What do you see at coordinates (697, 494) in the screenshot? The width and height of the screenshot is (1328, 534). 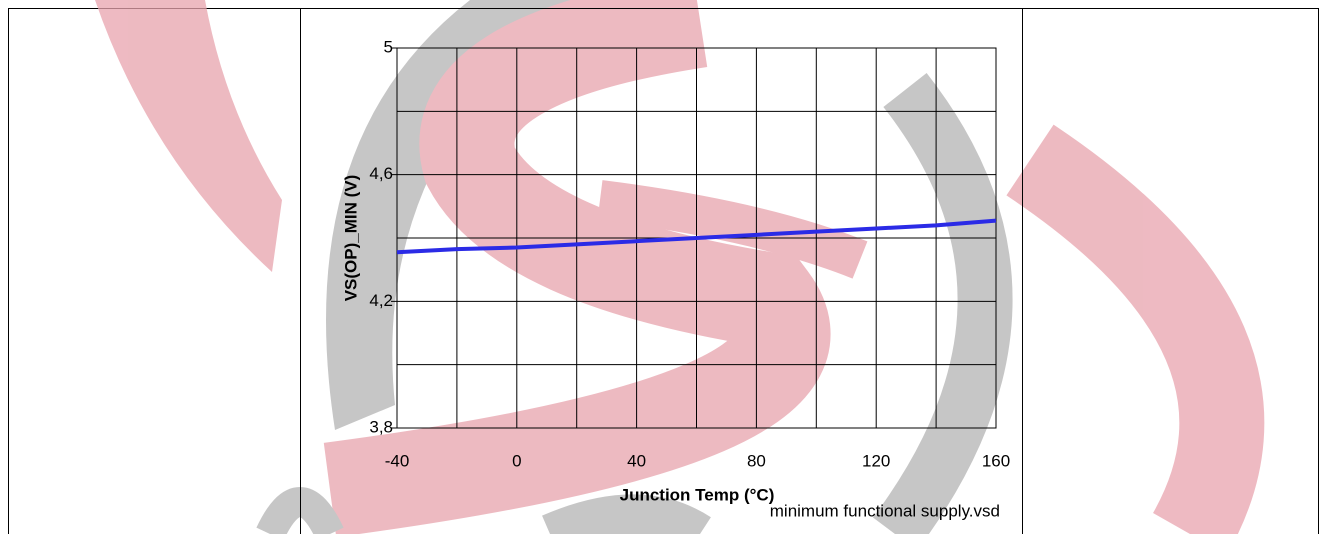 I see `x-axis-label: Junction Temp (°C)` at bounding box center [697, 494].